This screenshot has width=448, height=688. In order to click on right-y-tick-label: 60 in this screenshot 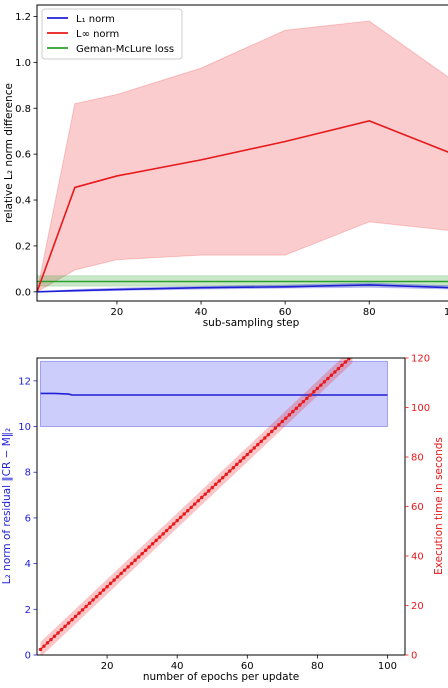, I will do `click(417, 507)`.